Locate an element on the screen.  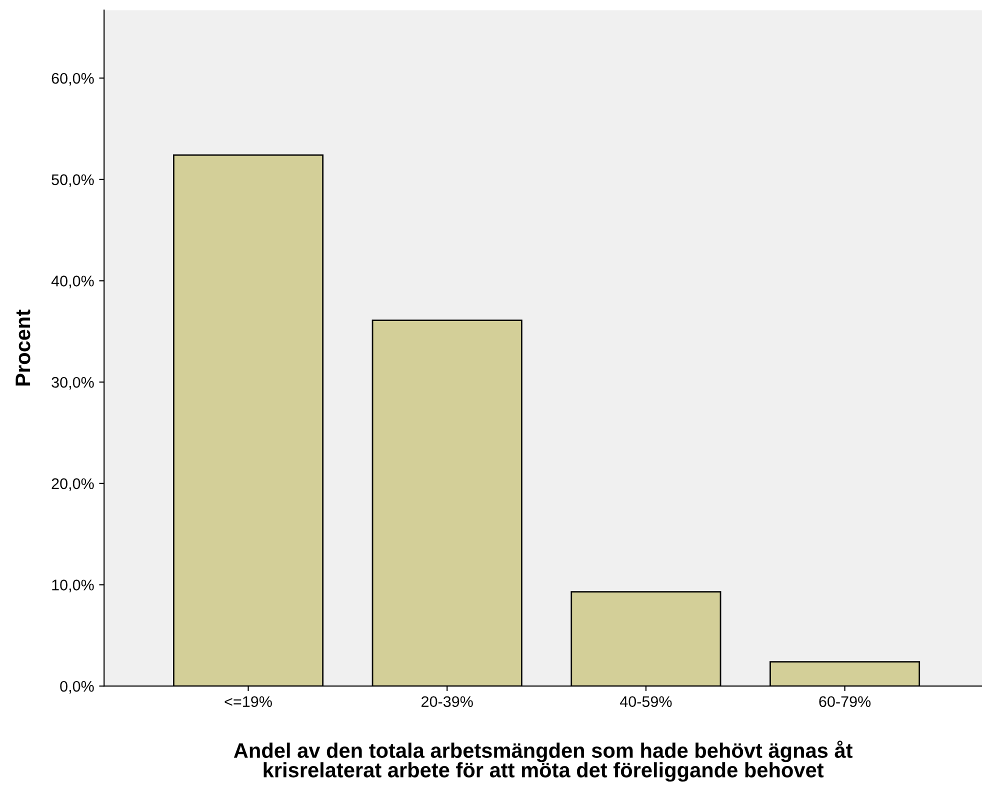
y-tick-label: 30,0% is located at coordinates (73, 383).